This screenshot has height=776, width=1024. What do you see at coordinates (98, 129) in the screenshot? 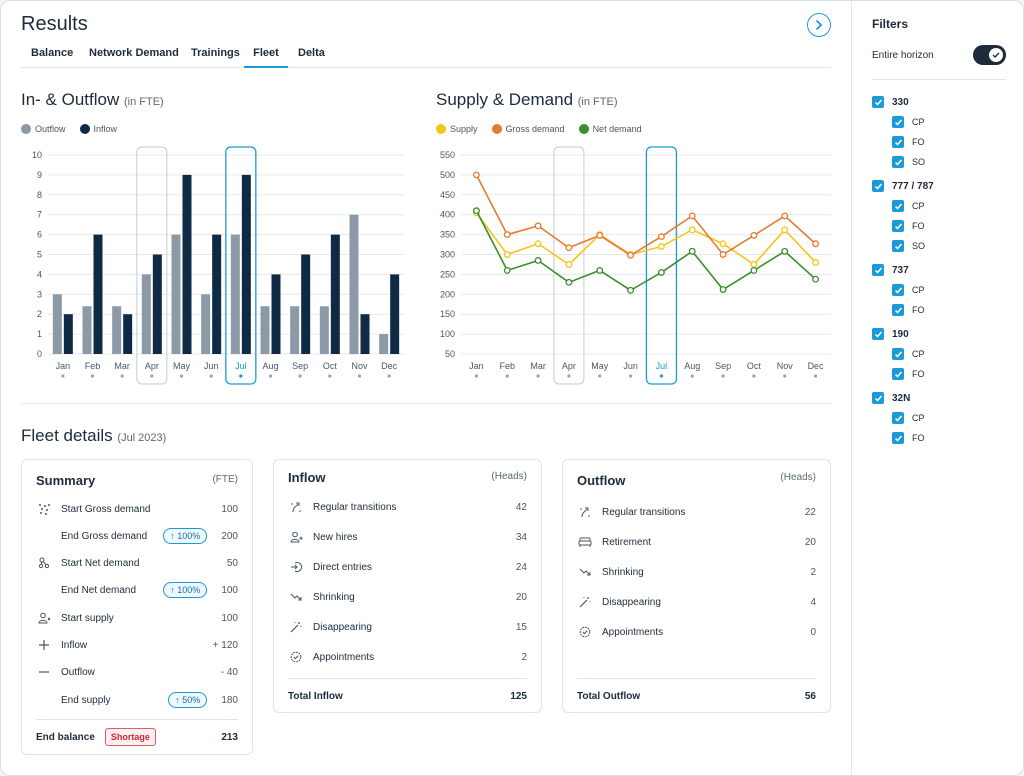
I see `legend-inflow: Inflow` at bounding box center [98, 129].